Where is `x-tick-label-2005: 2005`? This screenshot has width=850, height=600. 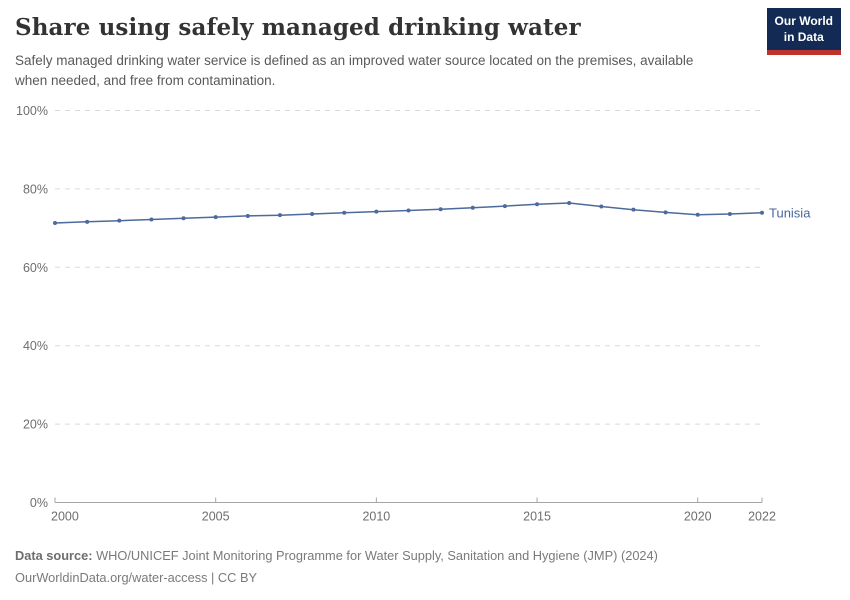 x-tick-label-2005: 2005 is located at coordinates (216, 517).